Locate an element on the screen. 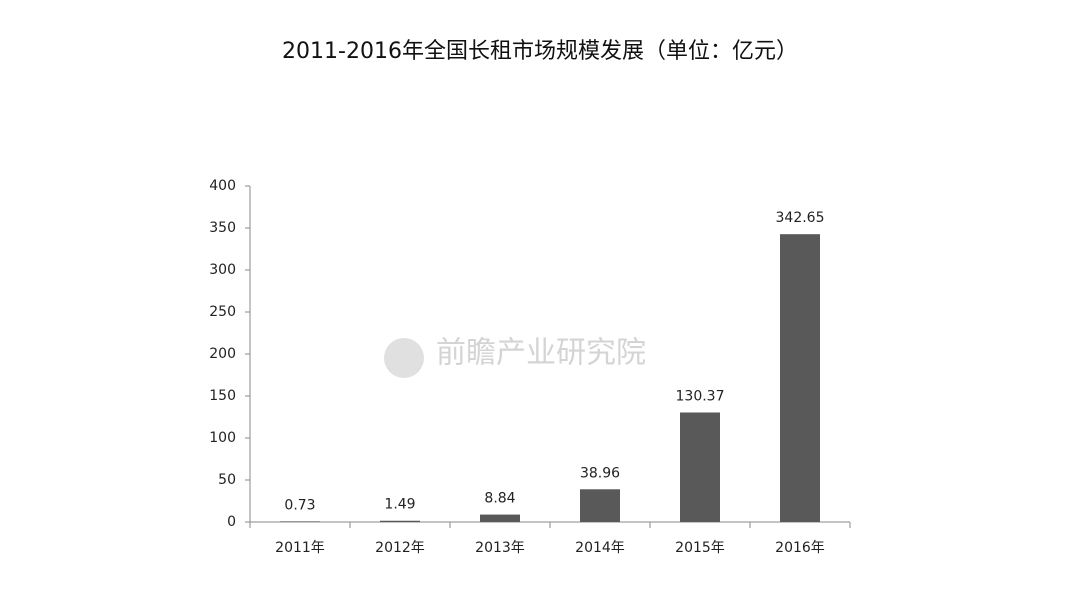 The height and width of the screenshot is (600, 1080). y-tick-label: 200 is located at coordinates (222, 354).